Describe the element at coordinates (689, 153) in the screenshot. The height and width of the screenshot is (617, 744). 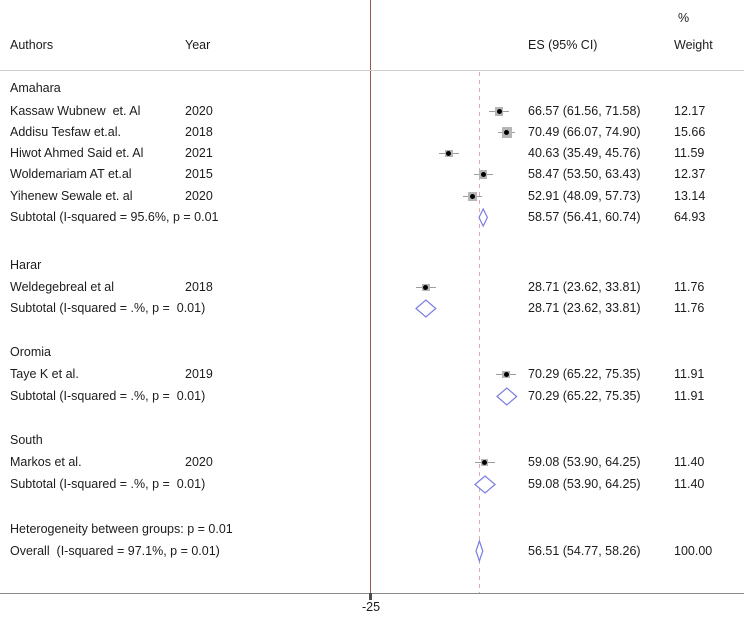
I see `weight-value: 11.59` at that location.